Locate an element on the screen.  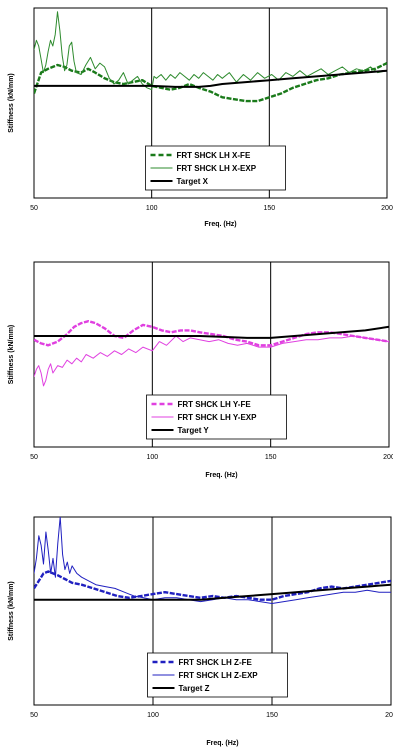
legend-label: Target Y is located at coordinates (194, 430).